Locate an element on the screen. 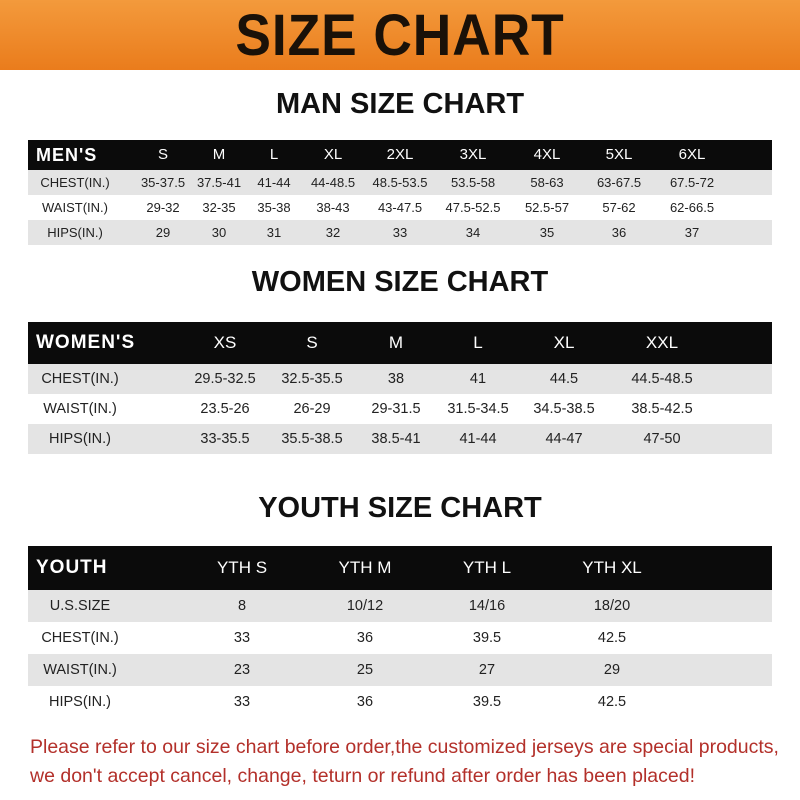 Image resolution: width=800 pixels, height=800 pixels. size-value: 41 is located at coordinates (478, 379).